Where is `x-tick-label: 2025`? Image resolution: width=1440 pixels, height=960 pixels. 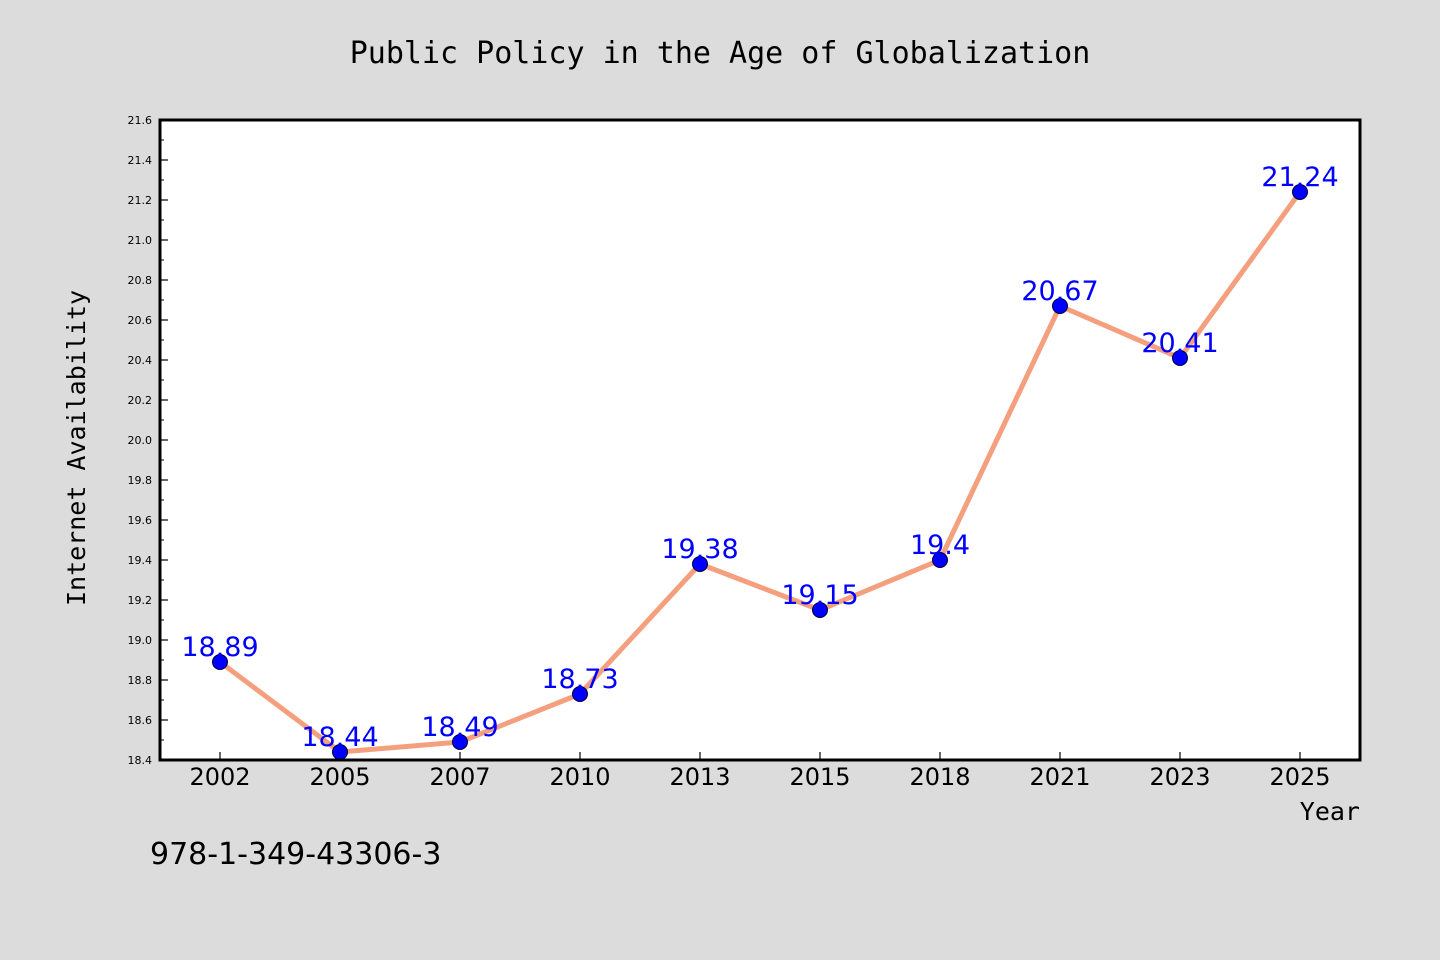 x-tick-label: 2025 is located at coordinates (1299, 777).